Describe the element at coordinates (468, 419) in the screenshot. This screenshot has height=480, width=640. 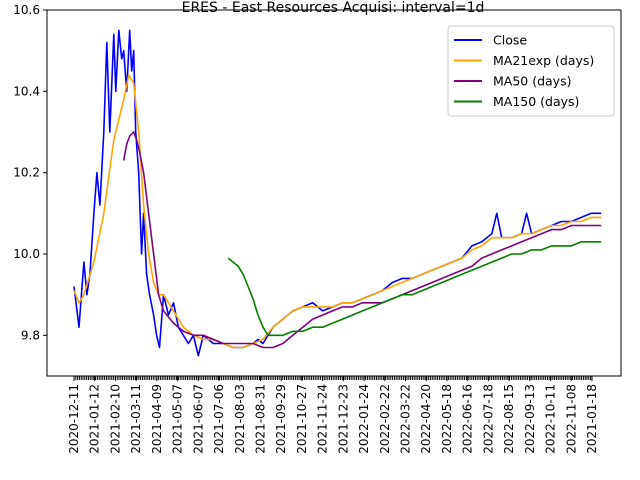
I see `x-tick-label: 2022-06-16` at that location.